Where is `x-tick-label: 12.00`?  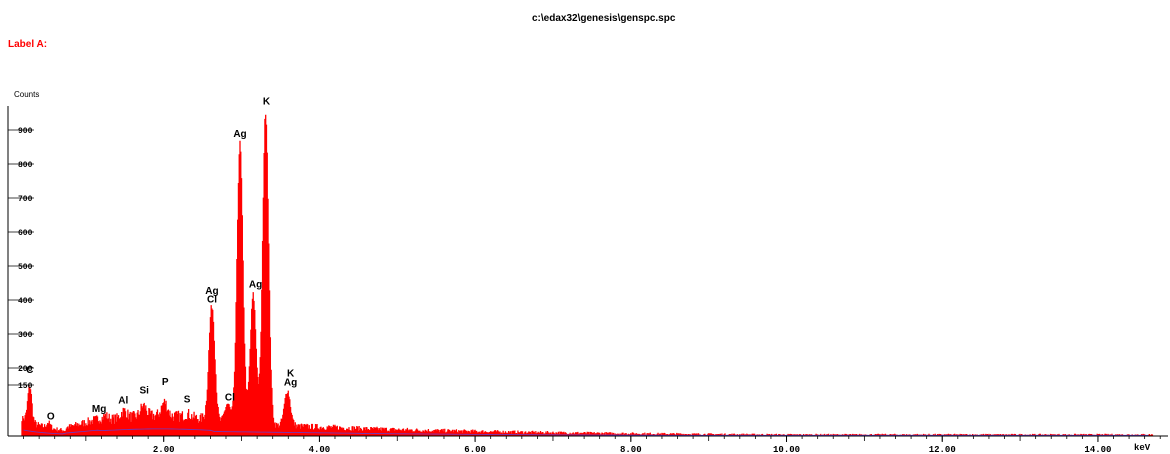
x-tick-label: 12.00 is located at coordinates (942, 449).